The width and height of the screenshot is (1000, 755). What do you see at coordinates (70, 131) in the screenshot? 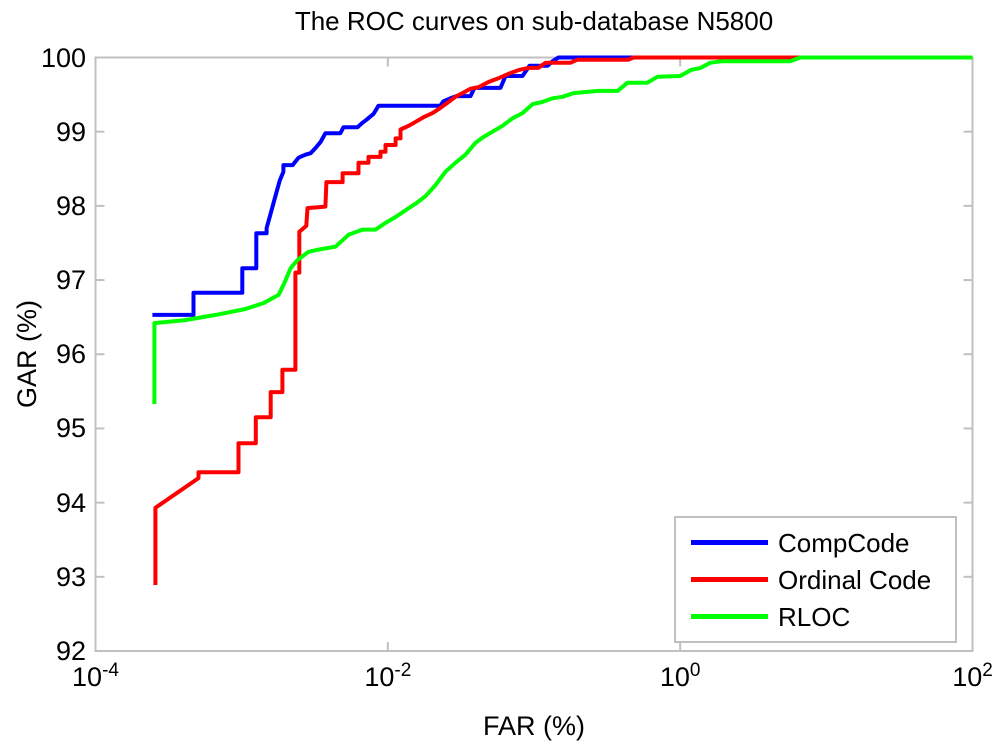
I see `y-tick-label-99: 99` at bounding box center [70, 131].